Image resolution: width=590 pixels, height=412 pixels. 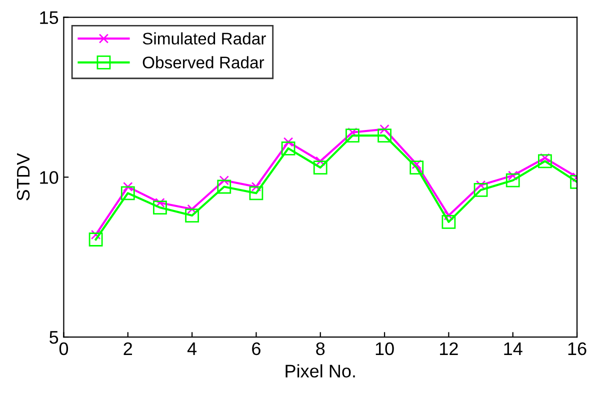 I want to click on x-tick-label: 2, so click(x=128, y=348).